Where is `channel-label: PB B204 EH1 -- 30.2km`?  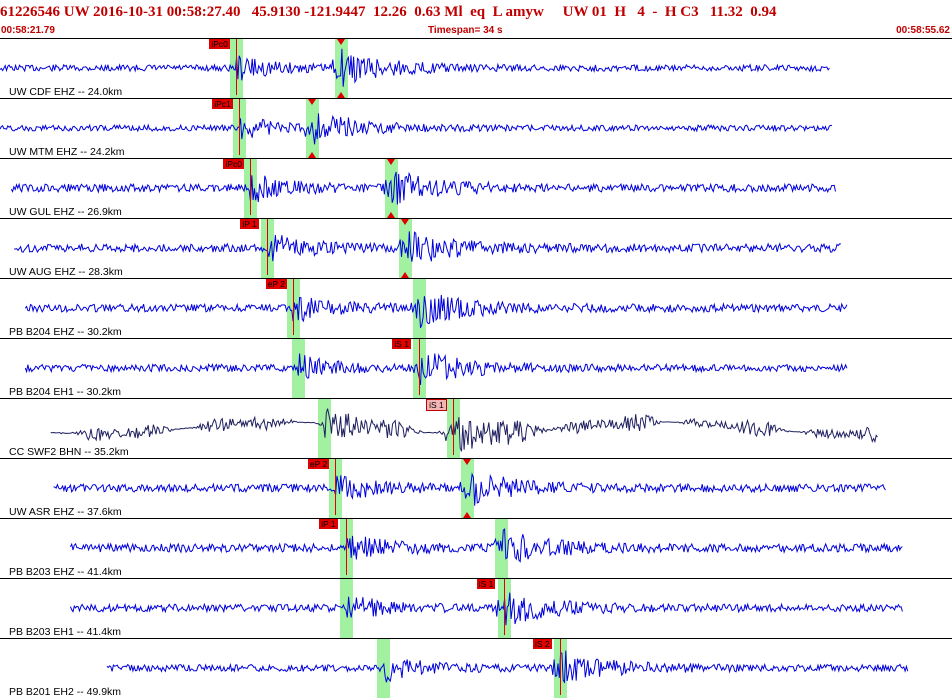 channel-label: PB B204 EH1 -- 30.2km is located at coordinates (65, 392).